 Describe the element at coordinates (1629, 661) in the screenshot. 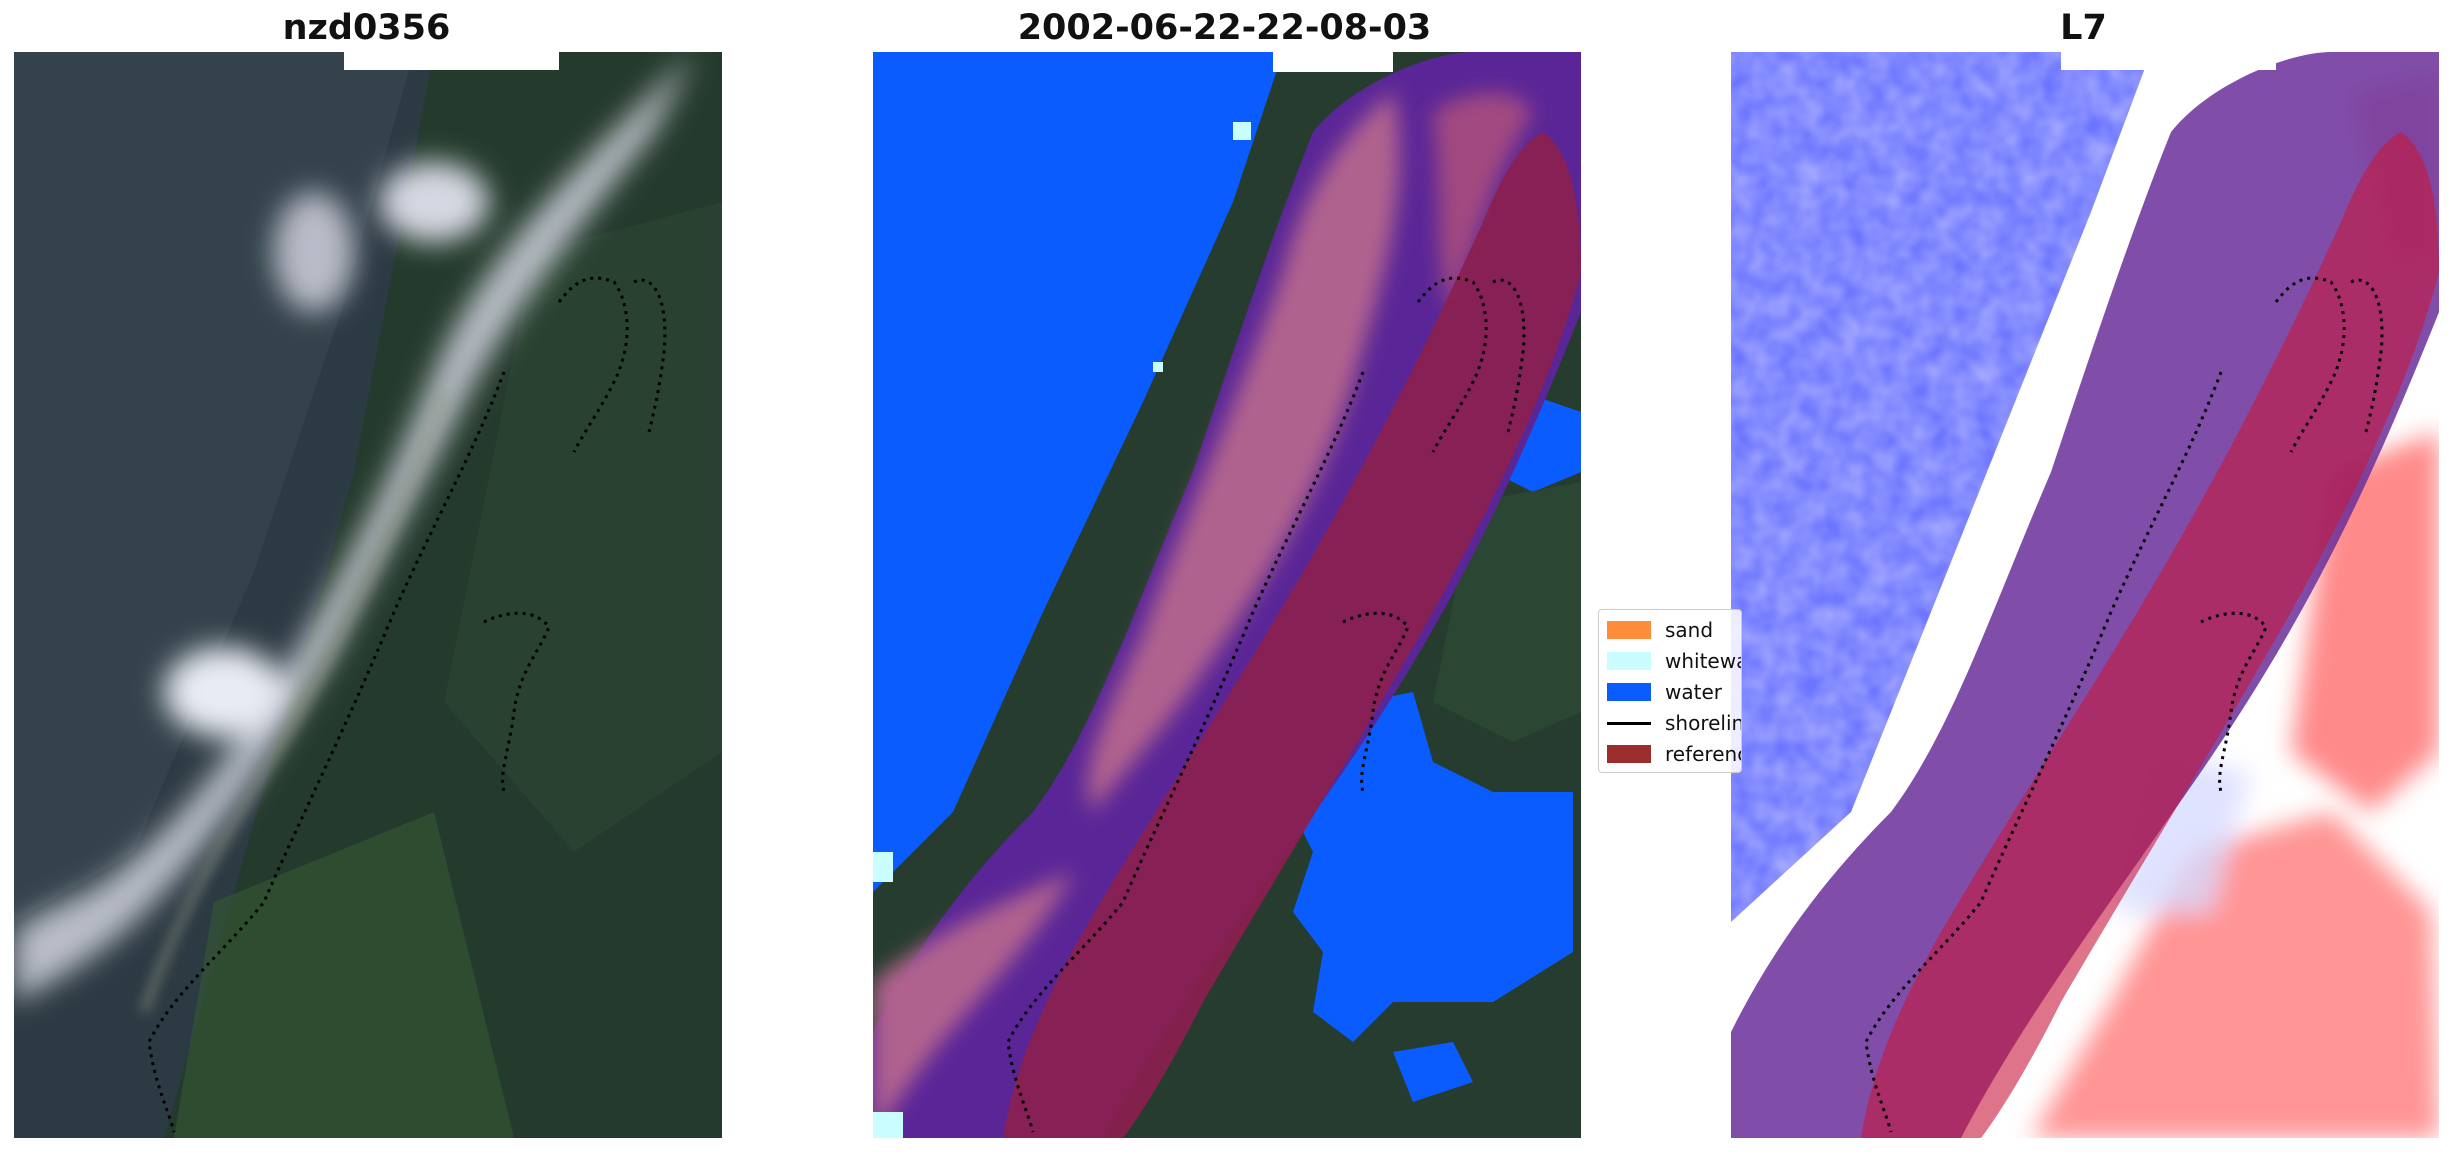

I see `whitewater-swatch` at that location.